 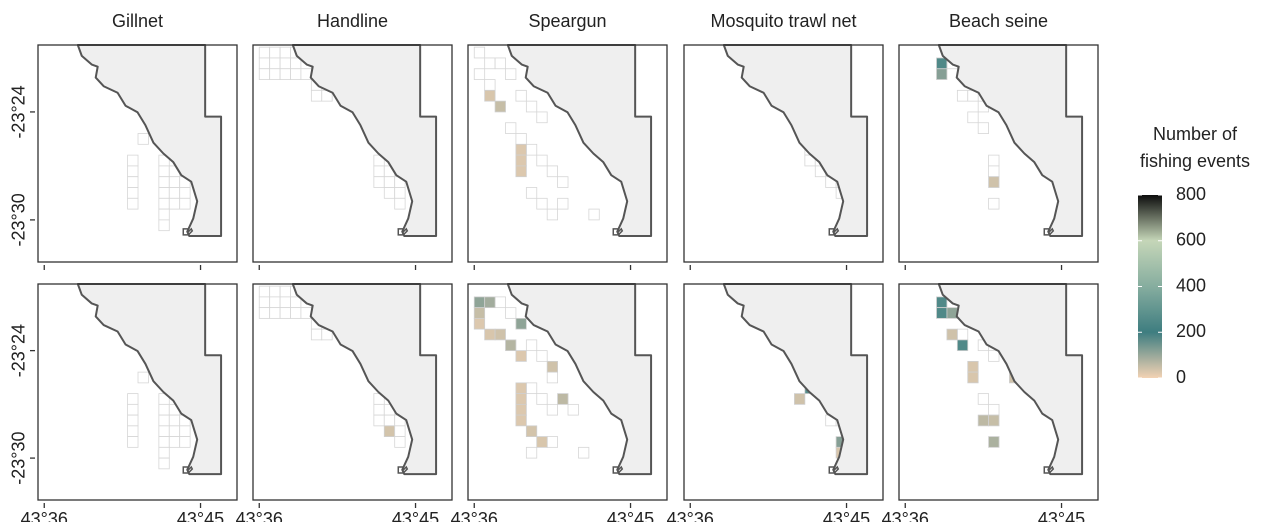 I want to click on legend-tick-label: 200, so click(x=1191, y=331).